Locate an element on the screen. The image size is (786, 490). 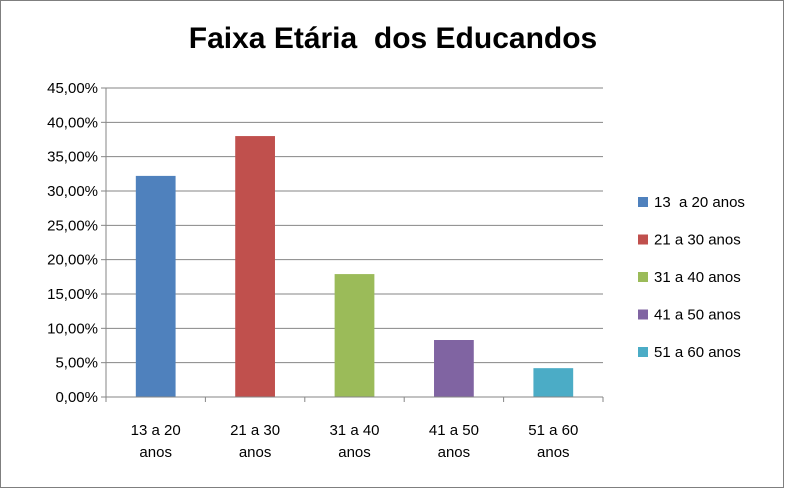
x-tick-label-line: 41 a 50 is located at coordinates (454, 430).